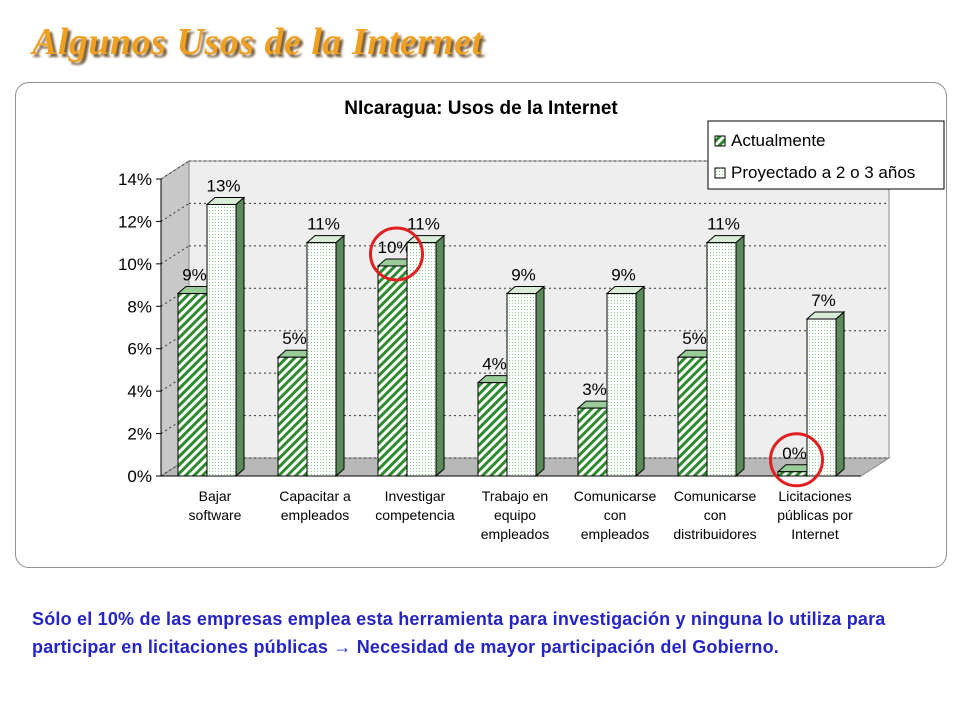  I want to click on y-tick-label: 6%, so click(139, 349).